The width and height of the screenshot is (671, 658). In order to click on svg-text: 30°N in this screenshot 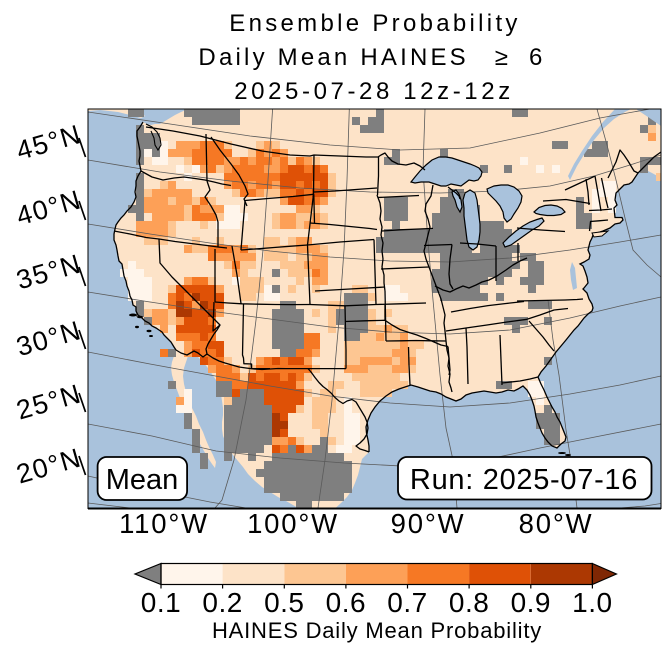, I will do `click(49, 338)`.